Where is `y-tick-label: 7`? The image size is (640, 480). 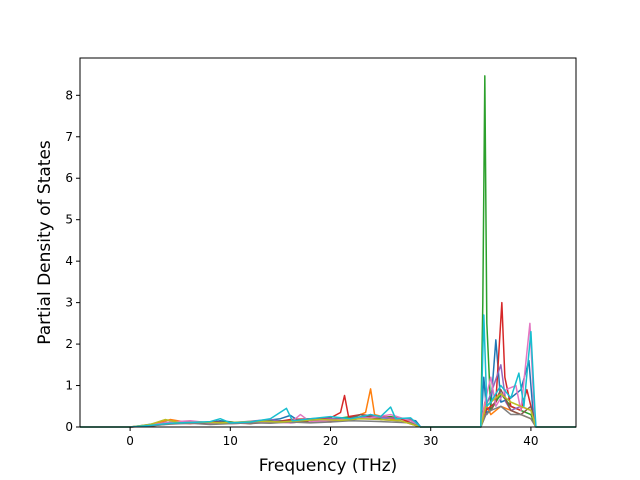 y-tick-label: 7 is located at coordinates (69, 137).